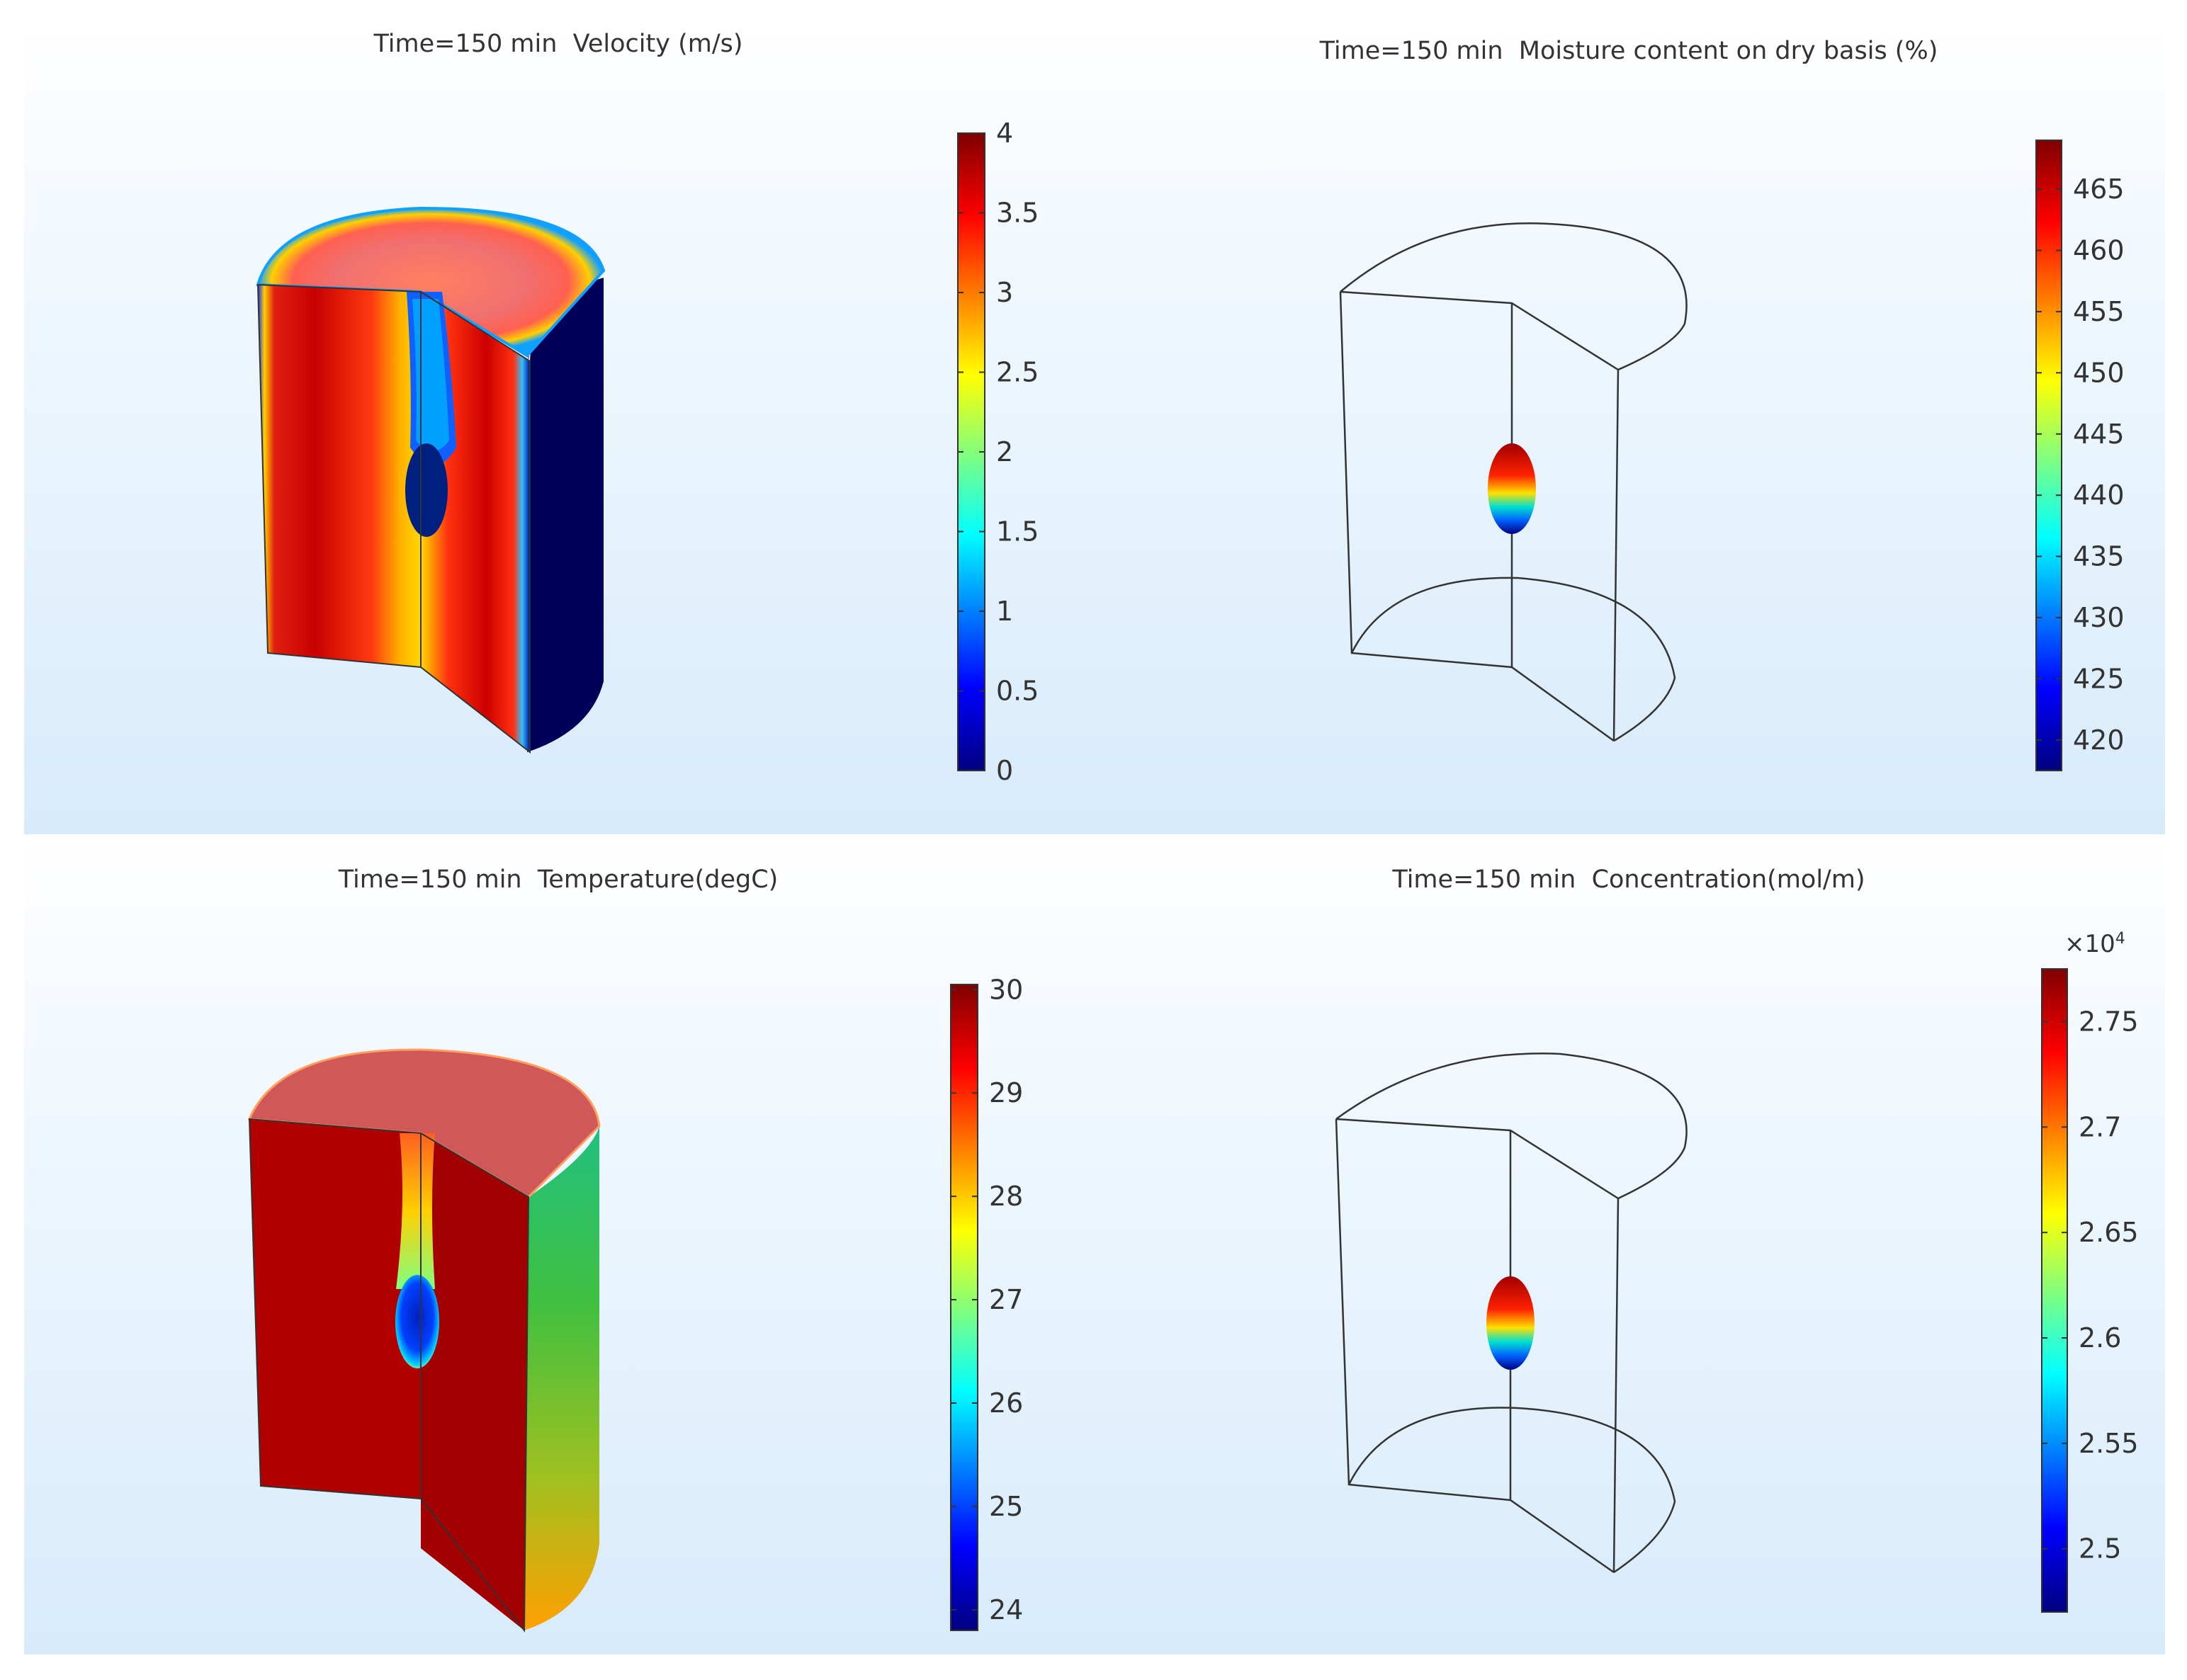 The height and width of the screenshot is (1680, 2187). Describe the element at coordinates (1512, 489) in the screenshot. I see `moisture-sphere` at that location.